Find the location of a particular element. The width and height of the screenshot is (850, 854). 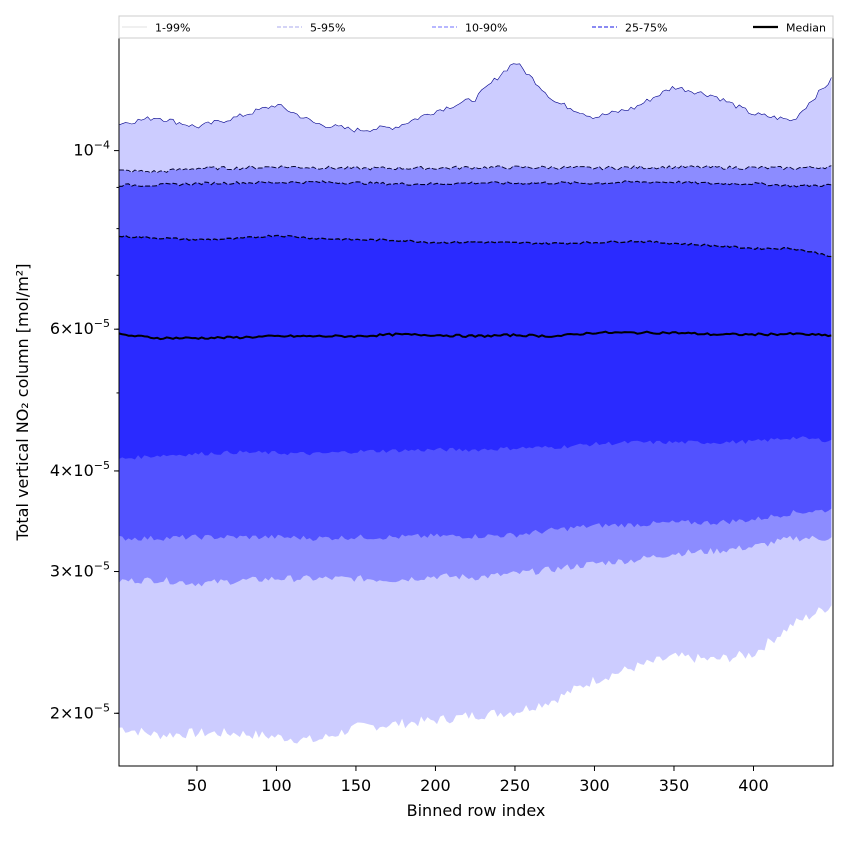

x-tick-label: 100 is located at coordinates (276, 785).